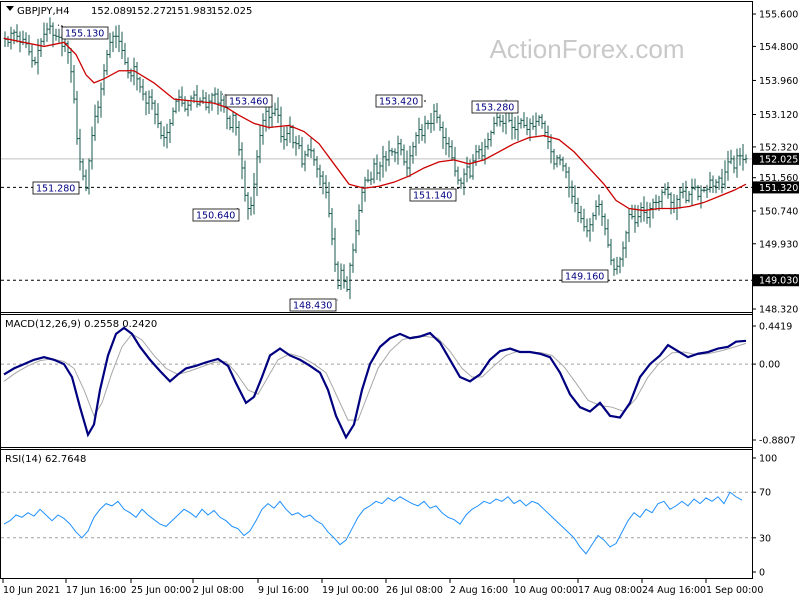  I want to click on watermark: ActionForex.com, so click(586, 49).